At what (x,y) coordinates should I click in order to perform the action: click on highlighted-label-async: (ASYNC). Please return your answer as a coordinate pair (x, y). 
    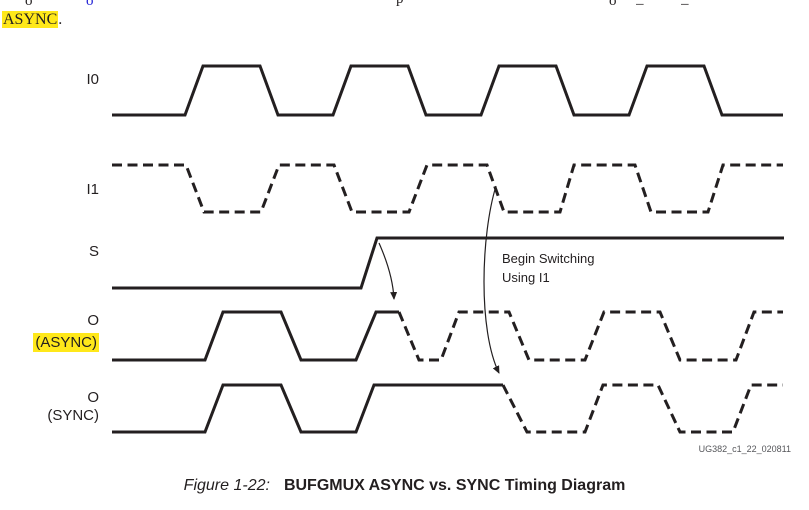
    Looking at the image, I should click on (66, 342).